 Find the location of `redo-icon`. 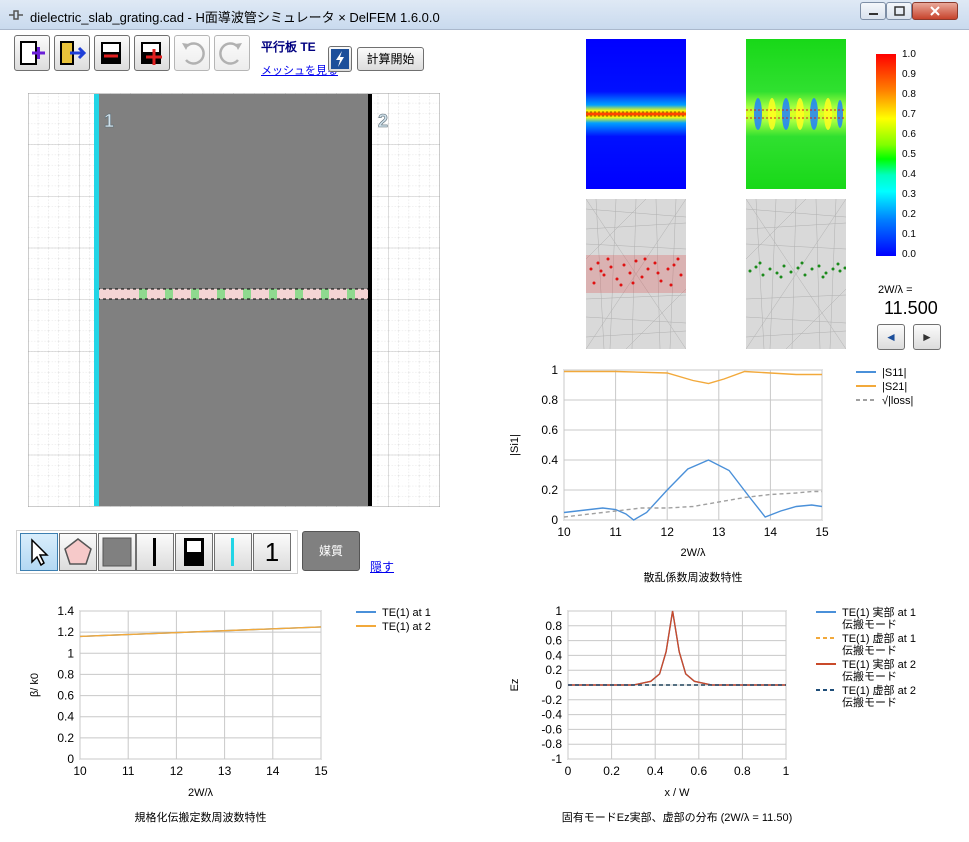

redo-icon is located at coordinates (230, 53).